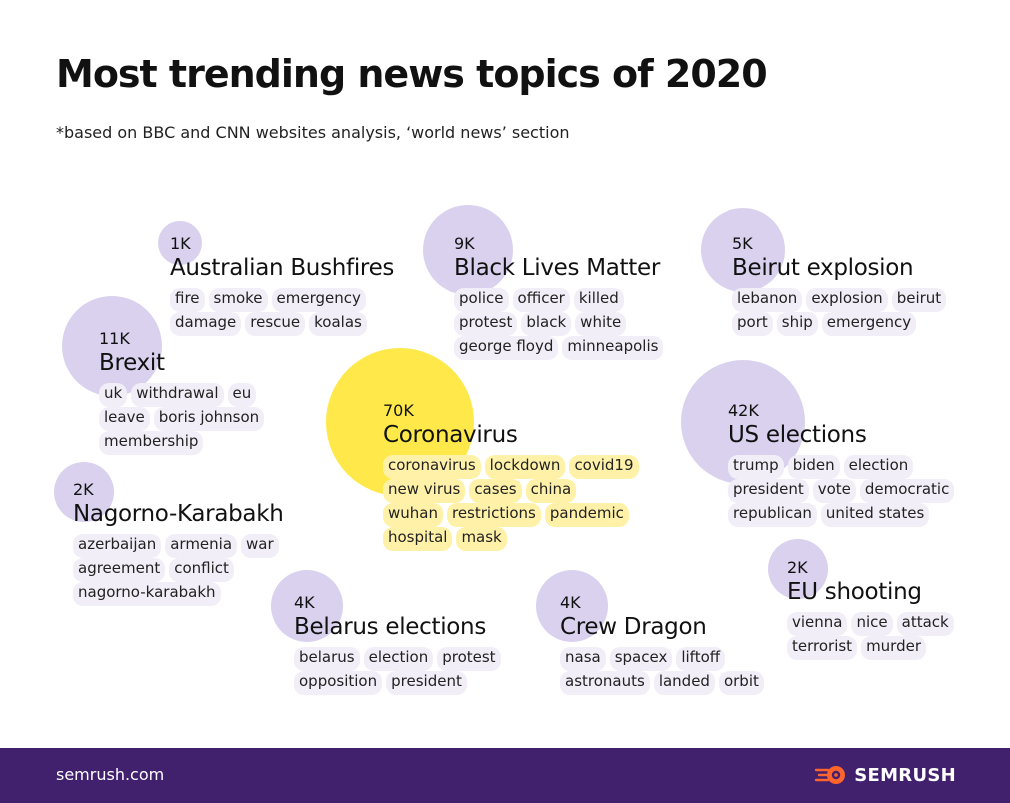 This screenshot has width=1010, height=803. What do you see at coordinates (541, 300) in the screenshot?
I see `keyword-tag: officer` at bounding box center [541, 300].